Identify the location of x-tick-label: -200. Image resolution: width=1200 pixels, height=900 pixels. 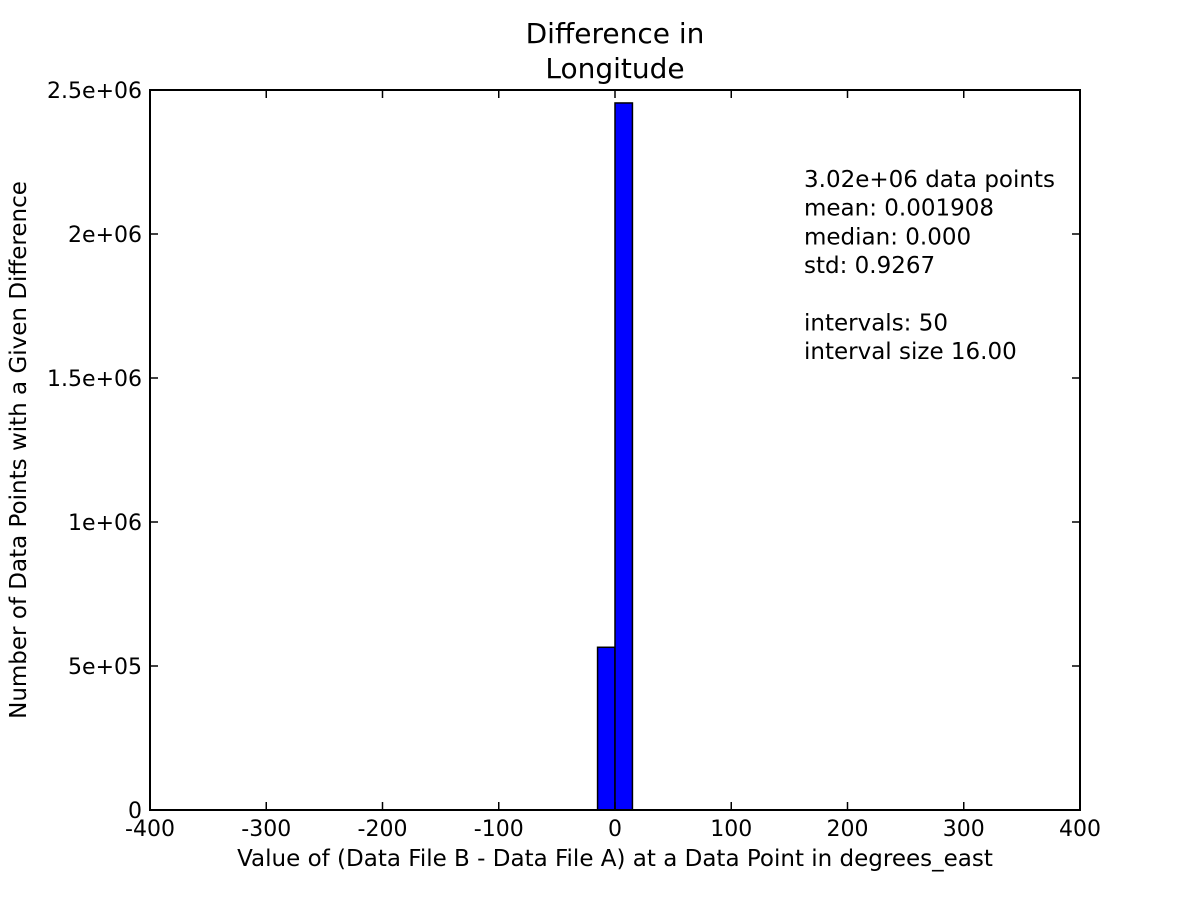
(383, 829).